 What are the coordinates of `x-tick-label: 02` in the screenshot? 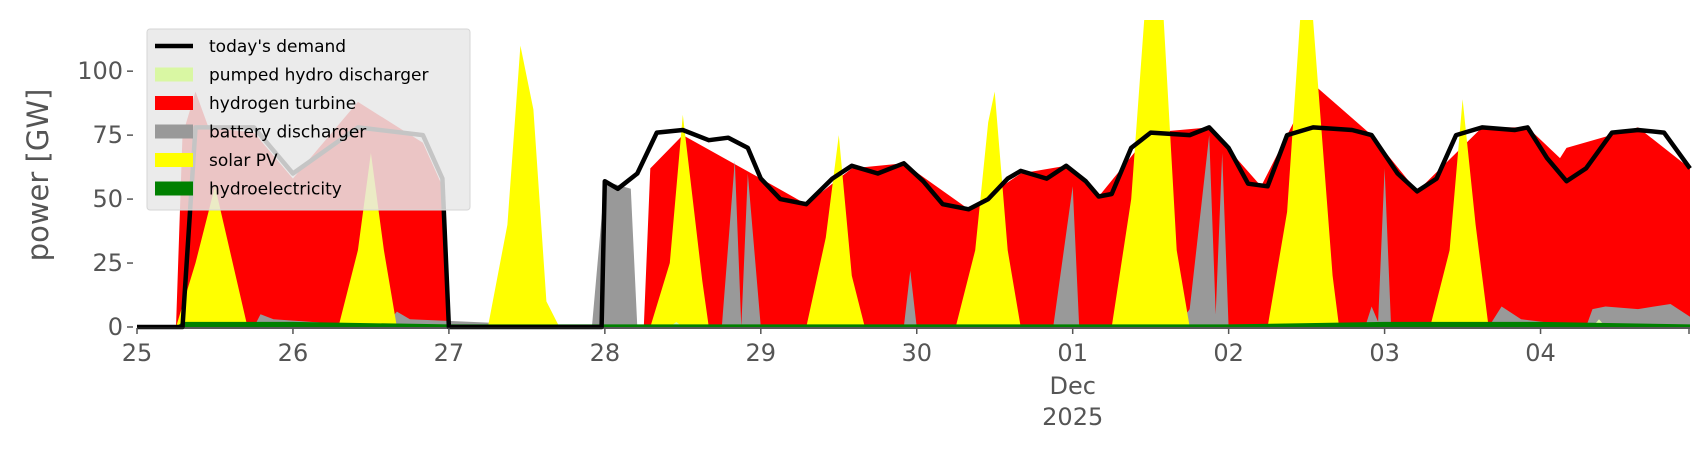 It's located at (1228, 353).